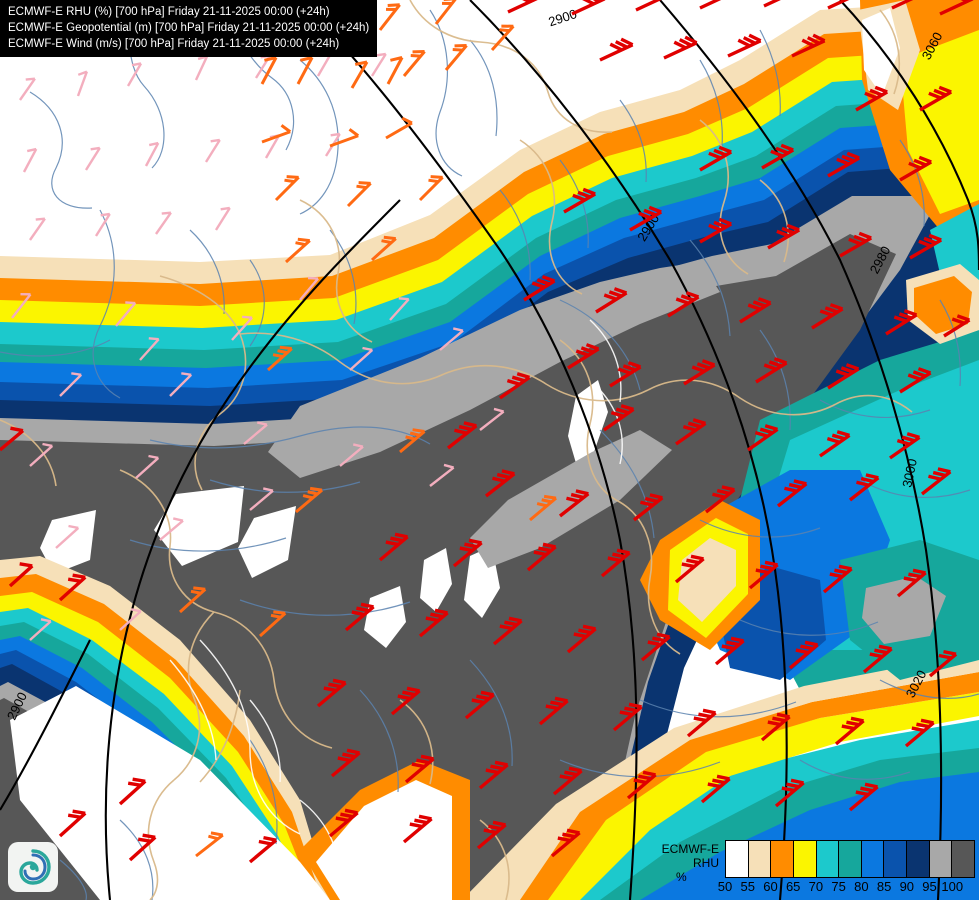  I want to click on colorbar-tick-100: 100, so click(952, 886).